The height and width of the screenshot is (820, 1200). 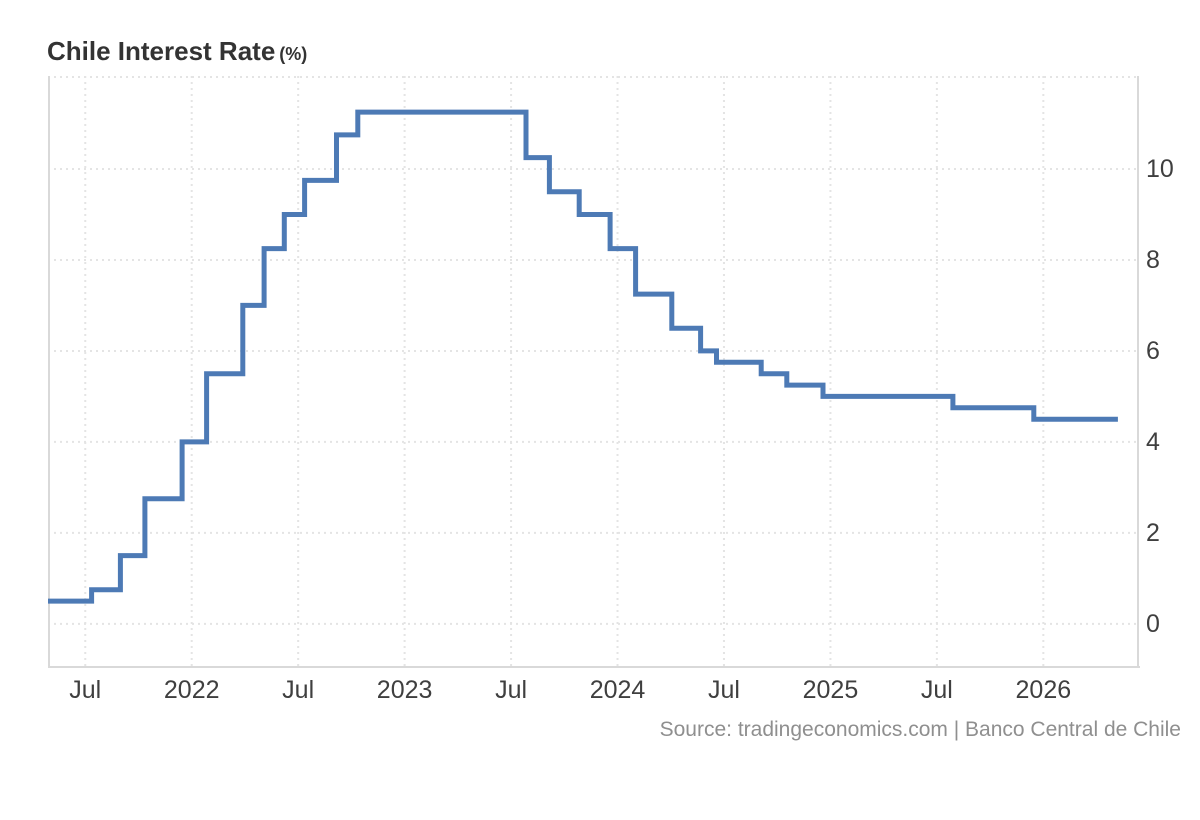 What do you see at coordinates (830, 690) in the screenshot?
I see `x-tick-label: 2025` at bounding box center [830, 690].